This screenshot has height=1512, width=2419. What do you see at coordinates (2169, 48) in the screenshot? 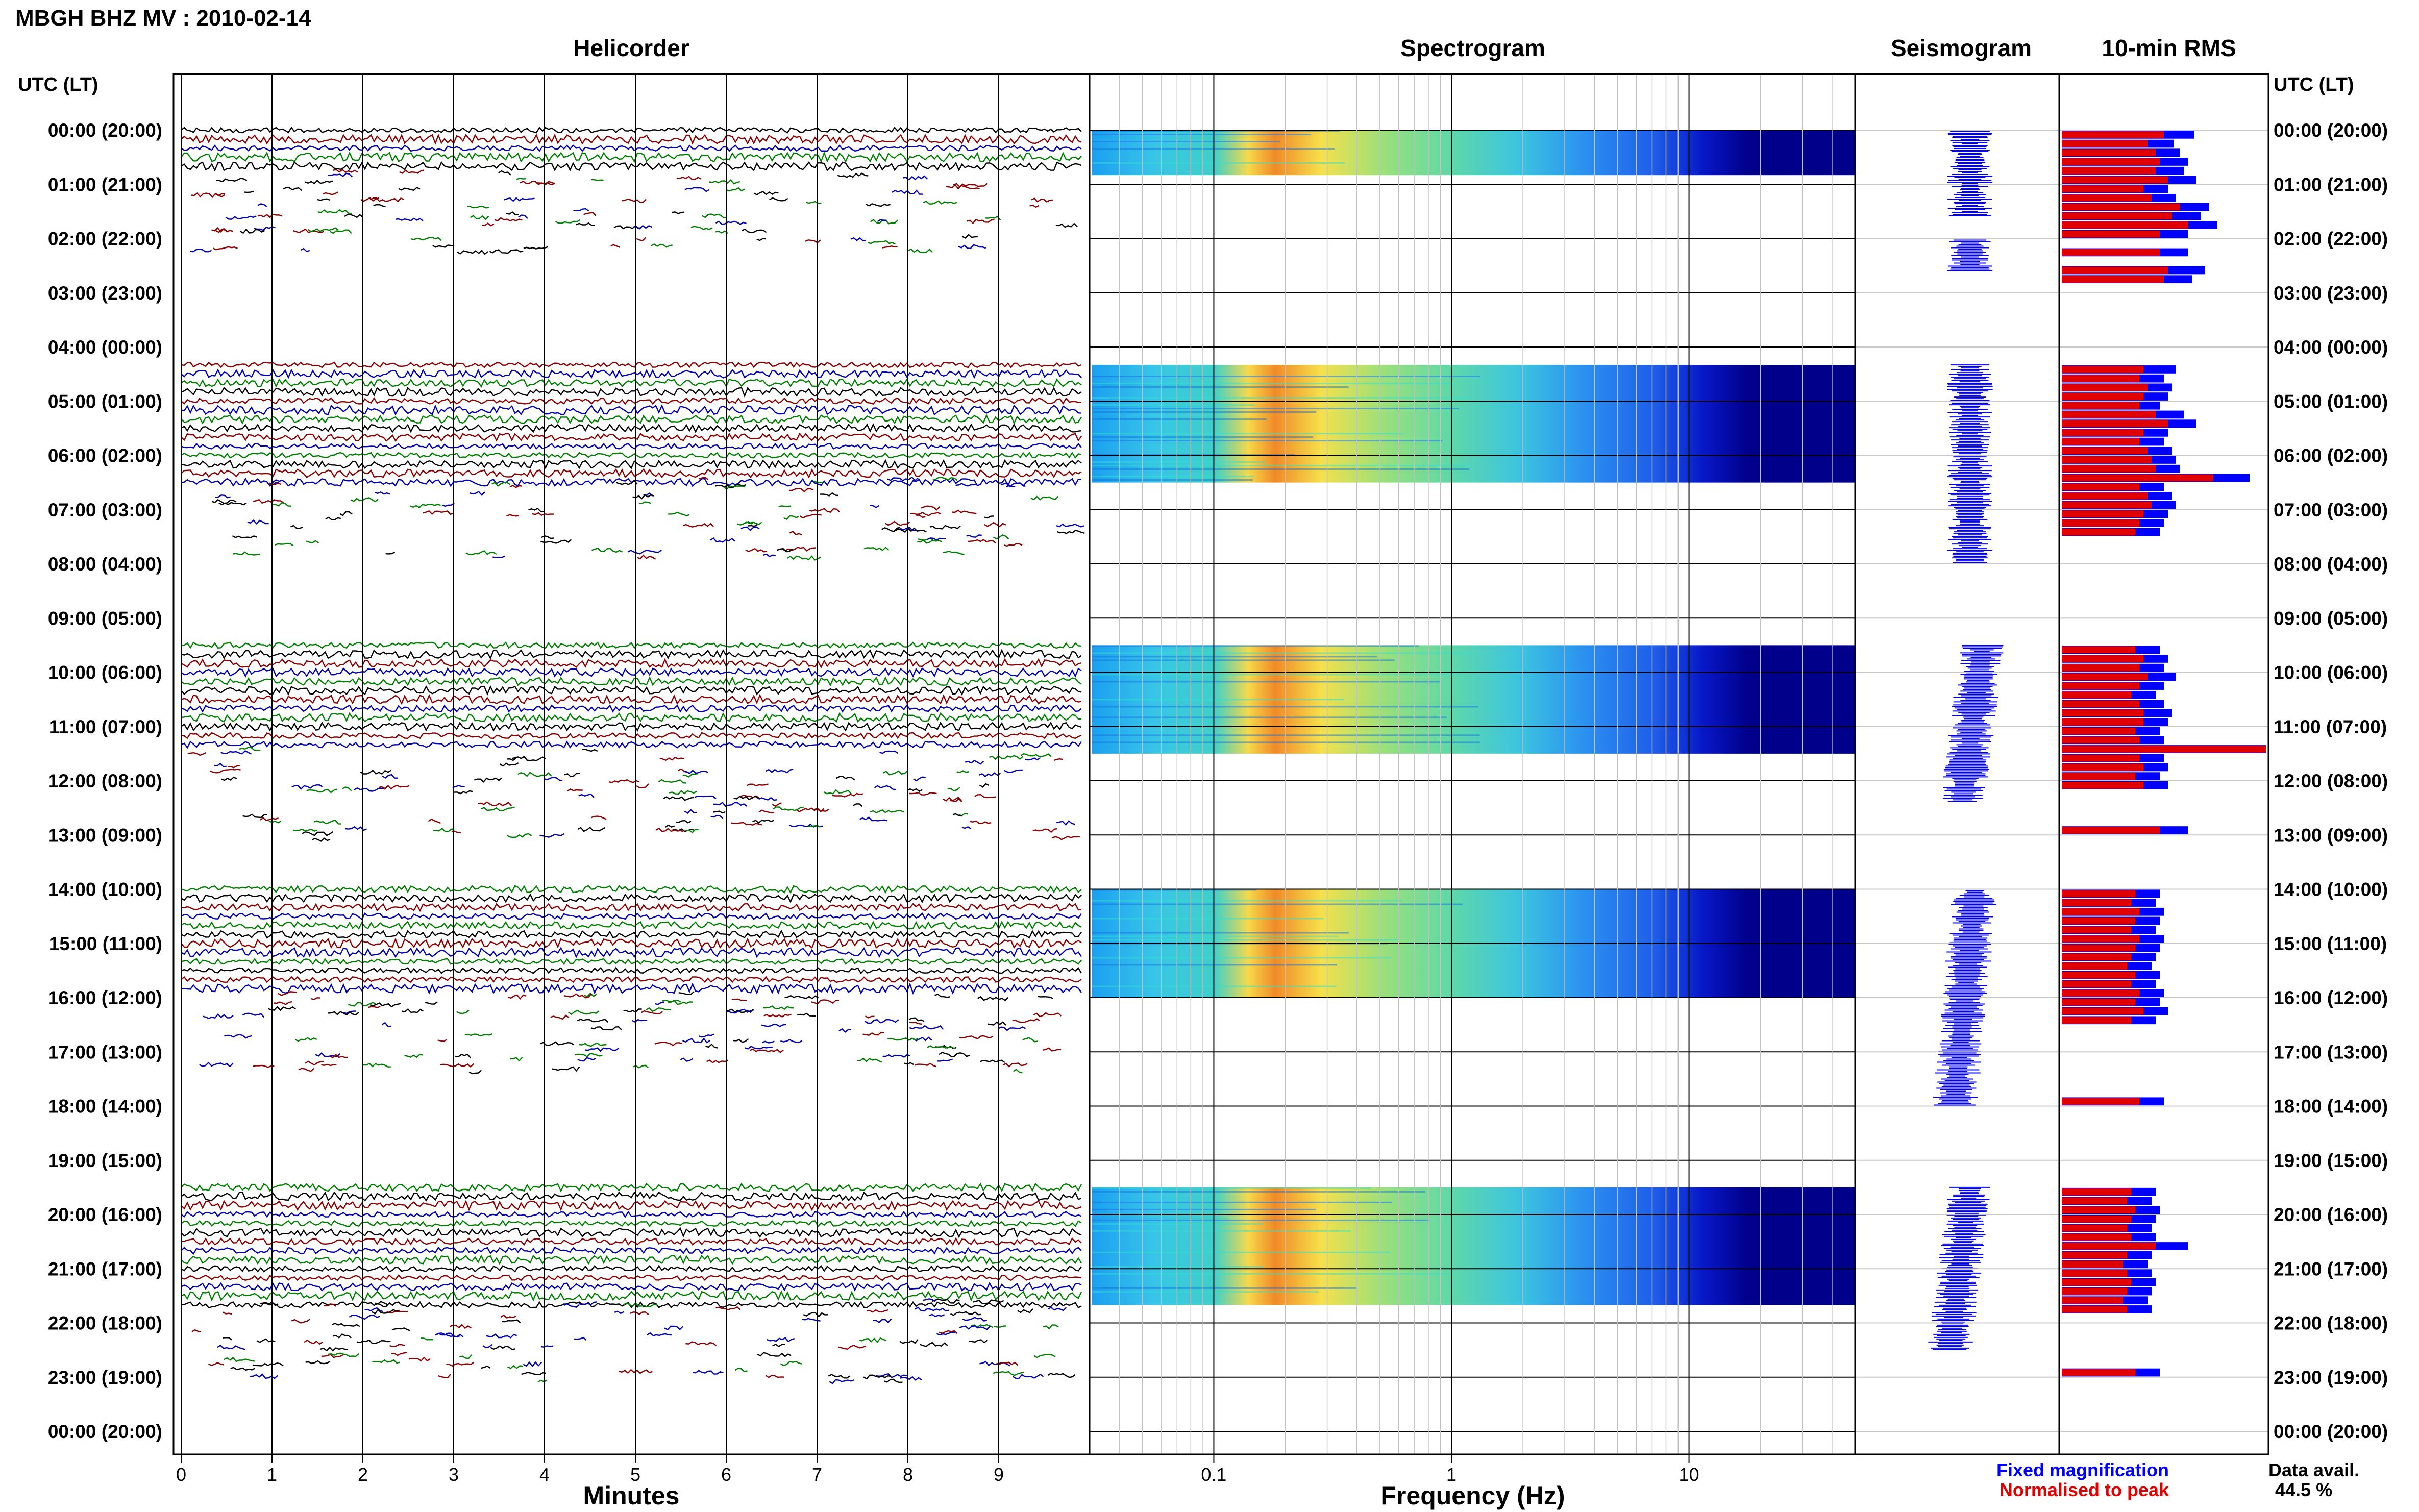
I see `rms-title: 10-min RMS` at bounding box center [2169, 48].